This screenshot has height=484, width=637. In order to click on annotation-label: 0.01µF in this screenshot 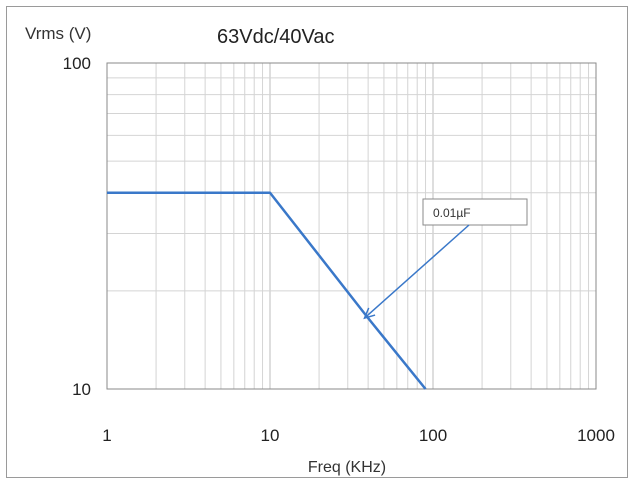, I will do `click(452, 213)`.